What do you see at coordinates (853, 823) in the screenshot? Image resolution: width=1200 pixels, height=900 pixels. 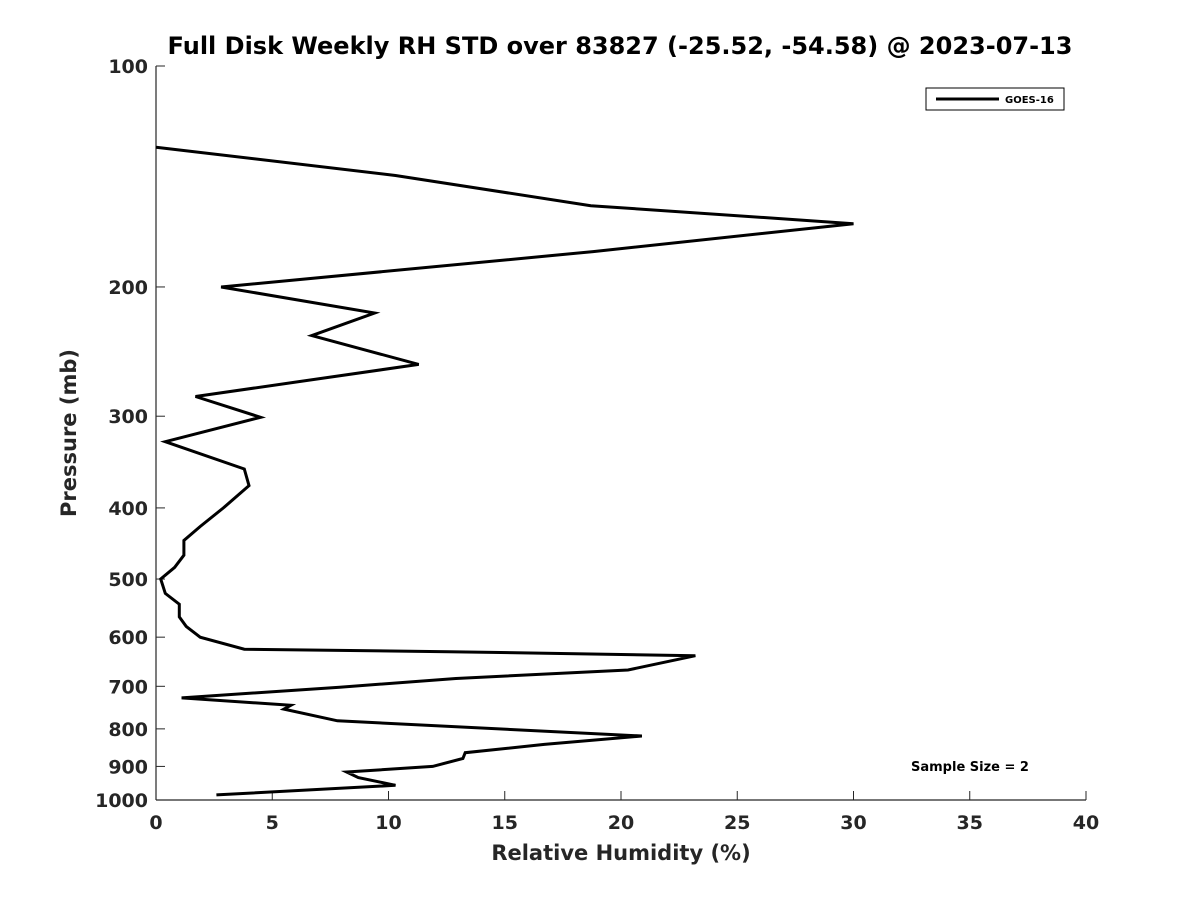 I see `x-tick-label: 30` at bounding box center [853, 823].